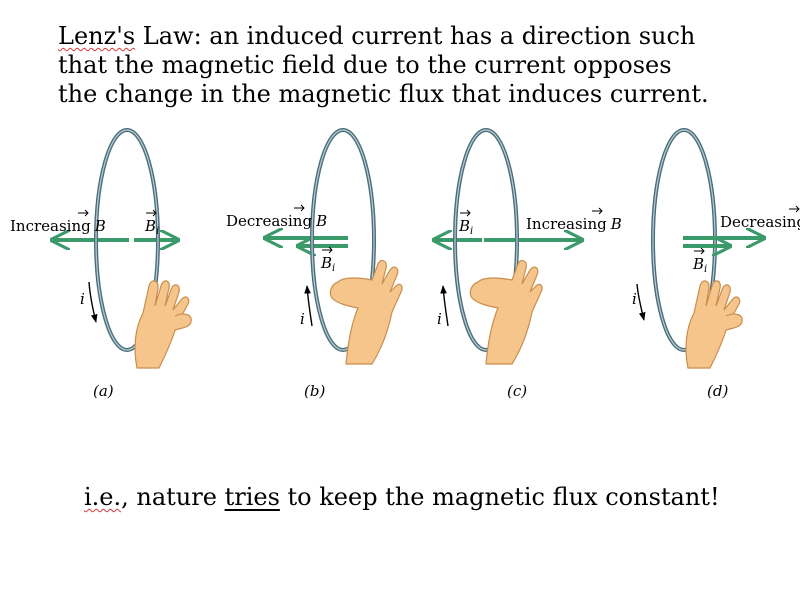 This screenshot has height=600, width=800. Describe the element at coordinates (717, 391) in the screenshot. I see `panel-caption: (d)` at that location.